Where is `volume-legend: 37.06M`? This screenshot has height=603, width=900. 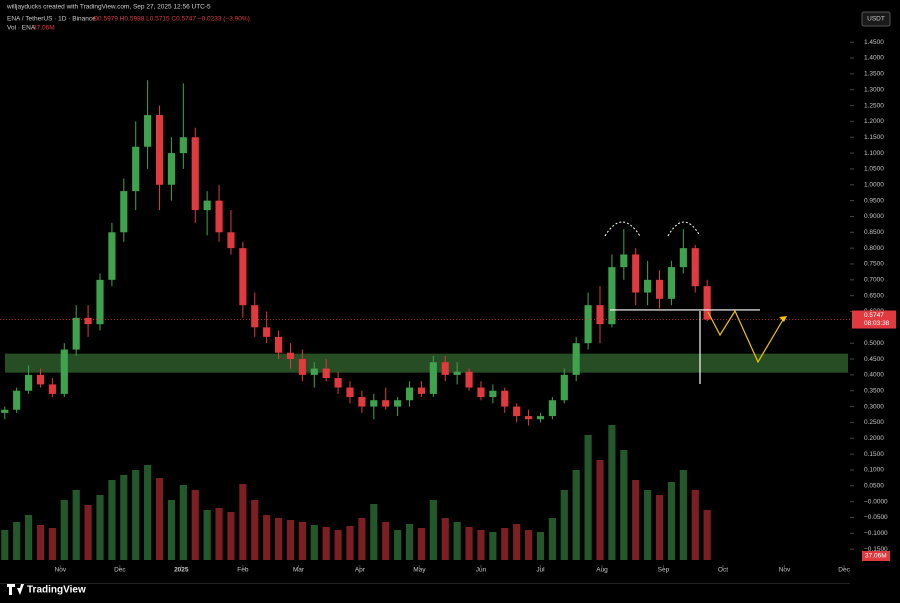
volume-legend: 37.06M is located at coordinates (44, 28).